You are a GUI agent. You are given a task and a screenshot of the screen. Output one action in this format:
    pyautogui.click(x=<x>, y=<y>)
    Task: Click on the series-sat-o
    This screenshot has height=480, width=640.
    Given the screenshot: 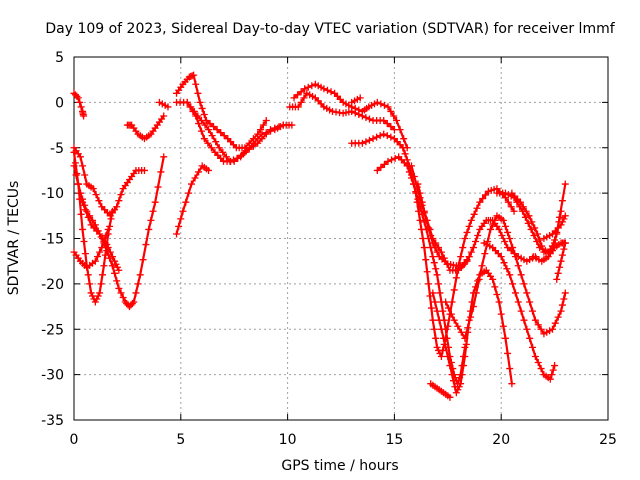 What is the action you would take?
    pyautogui.click(x=356, y=100)
    